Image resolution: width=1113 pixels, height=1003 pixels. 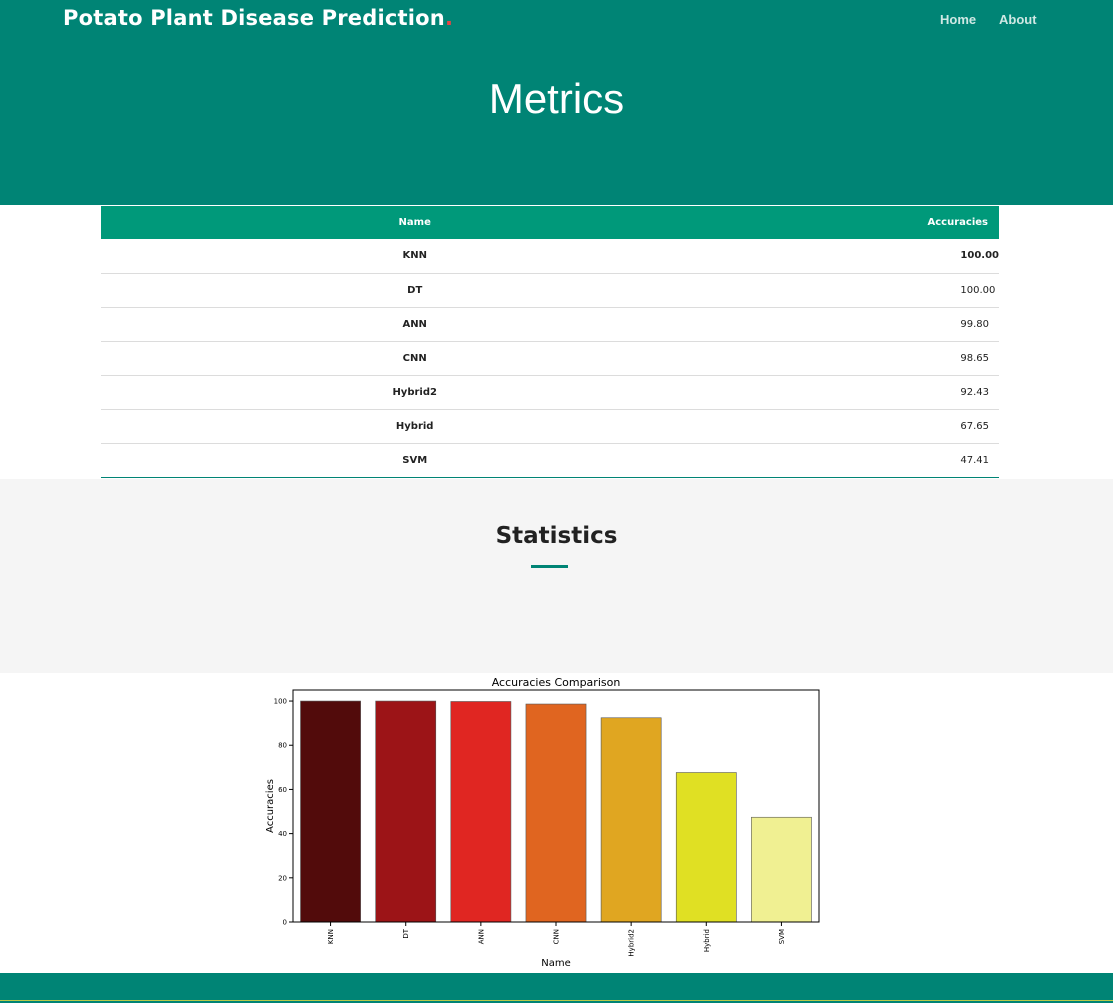 What do you see at coordinates (415, 222) in the screenshot?
I see `column-header-name: Name` at bounding box center [415, 222].